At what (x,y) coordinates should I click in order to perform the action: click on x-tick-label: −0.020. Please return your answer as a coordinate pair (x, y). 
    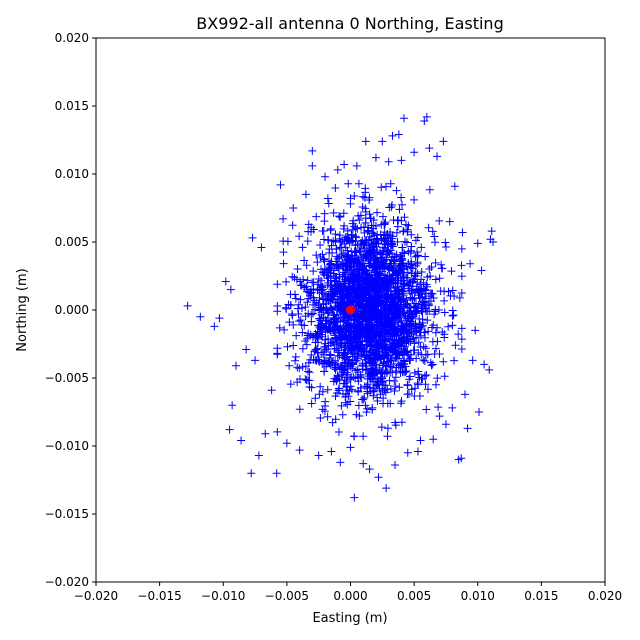
    Looking at the image, I should click on (96, 596).